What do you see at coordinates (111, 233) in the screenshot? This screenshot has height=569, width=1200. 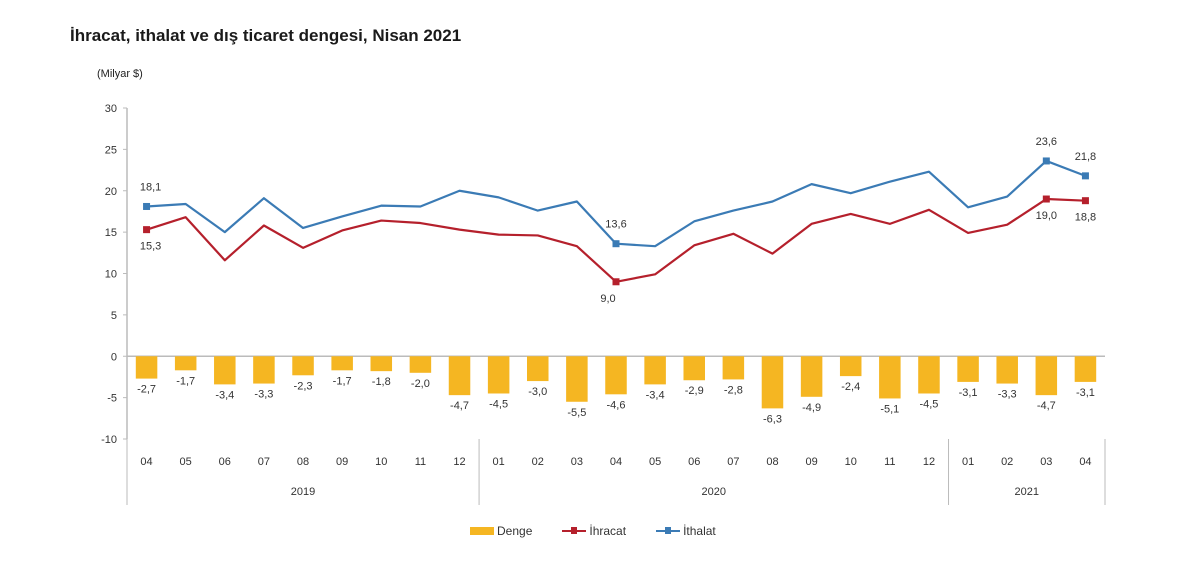 I see `y-tick-label: 15` at bounding box center [111, 233].